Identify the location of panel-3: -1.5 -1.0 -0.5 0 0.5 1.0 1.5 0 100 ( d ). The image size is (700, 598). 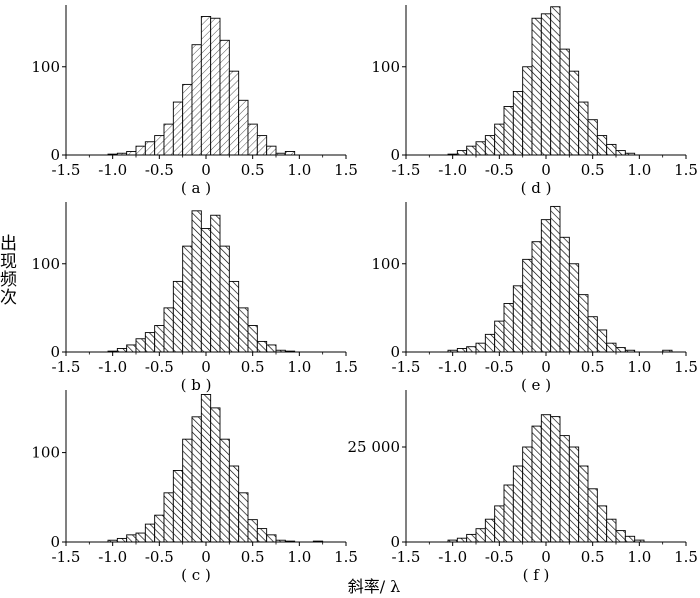
(534, 101).